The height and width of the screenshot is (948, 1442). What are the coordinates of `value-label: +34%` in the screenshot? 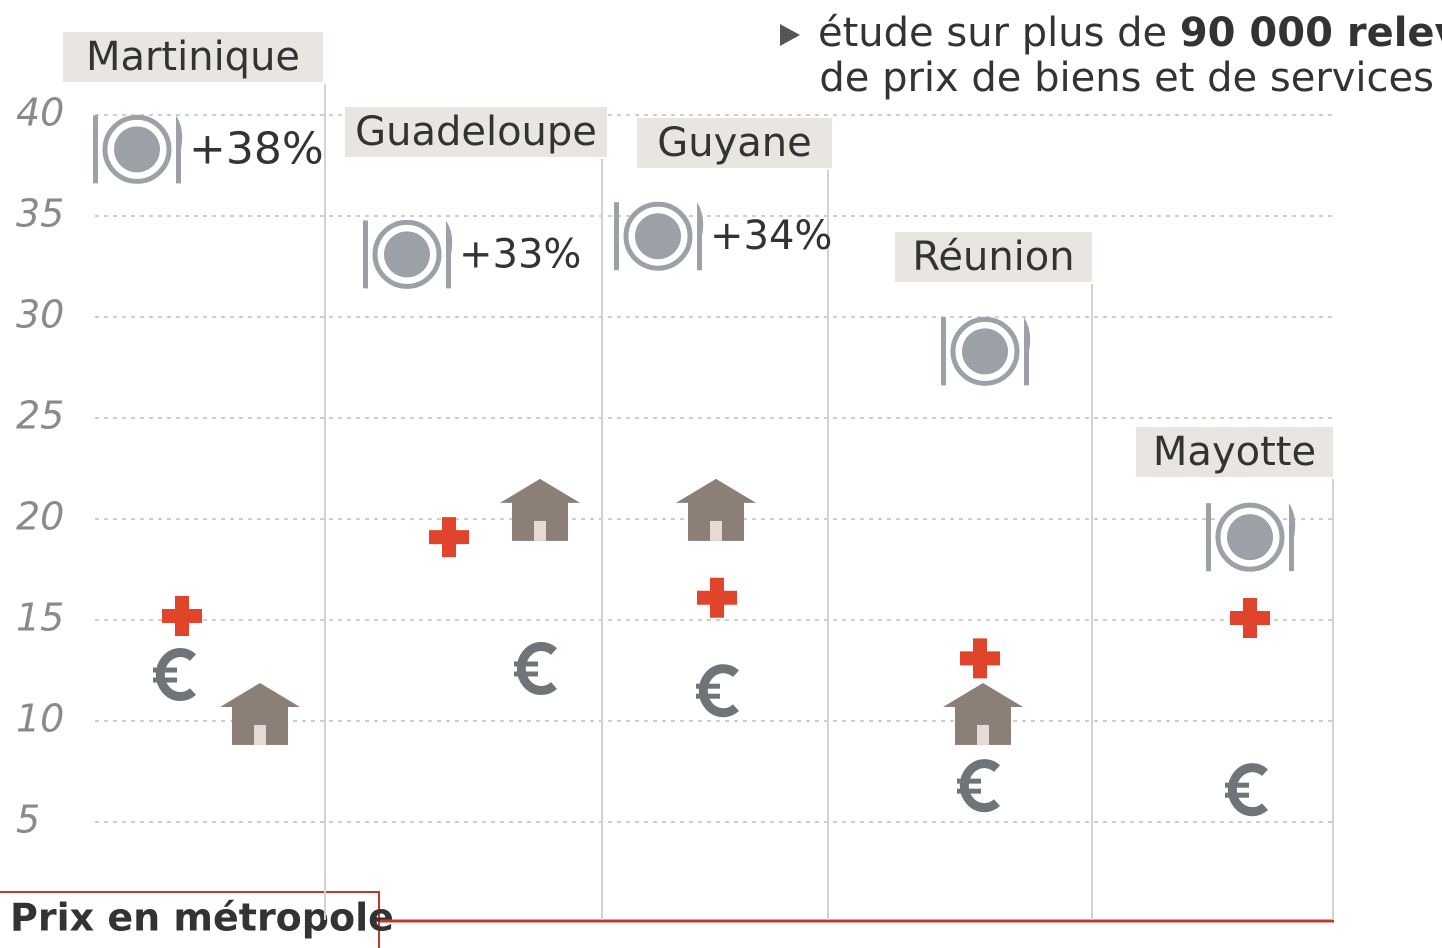 It's located at (771, 236).